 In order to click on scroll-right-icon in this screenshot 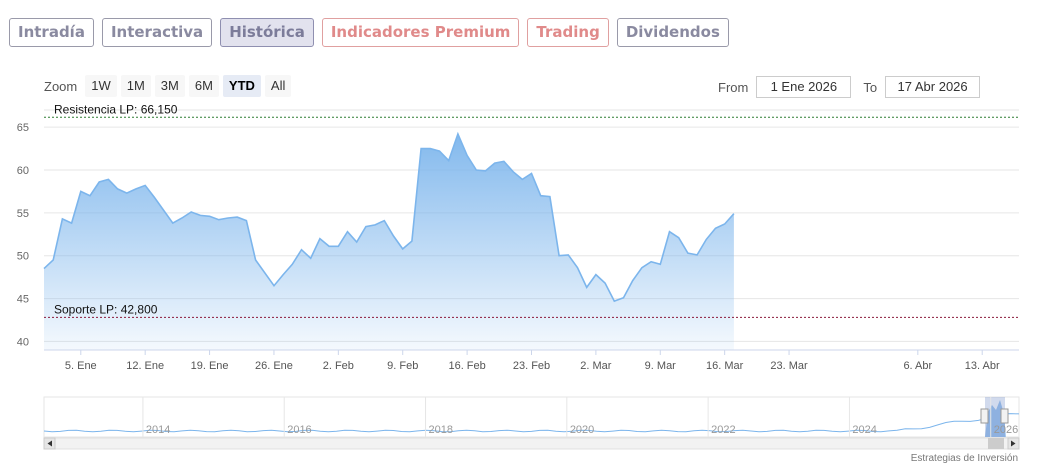, I will do `click(1013, 443)`.